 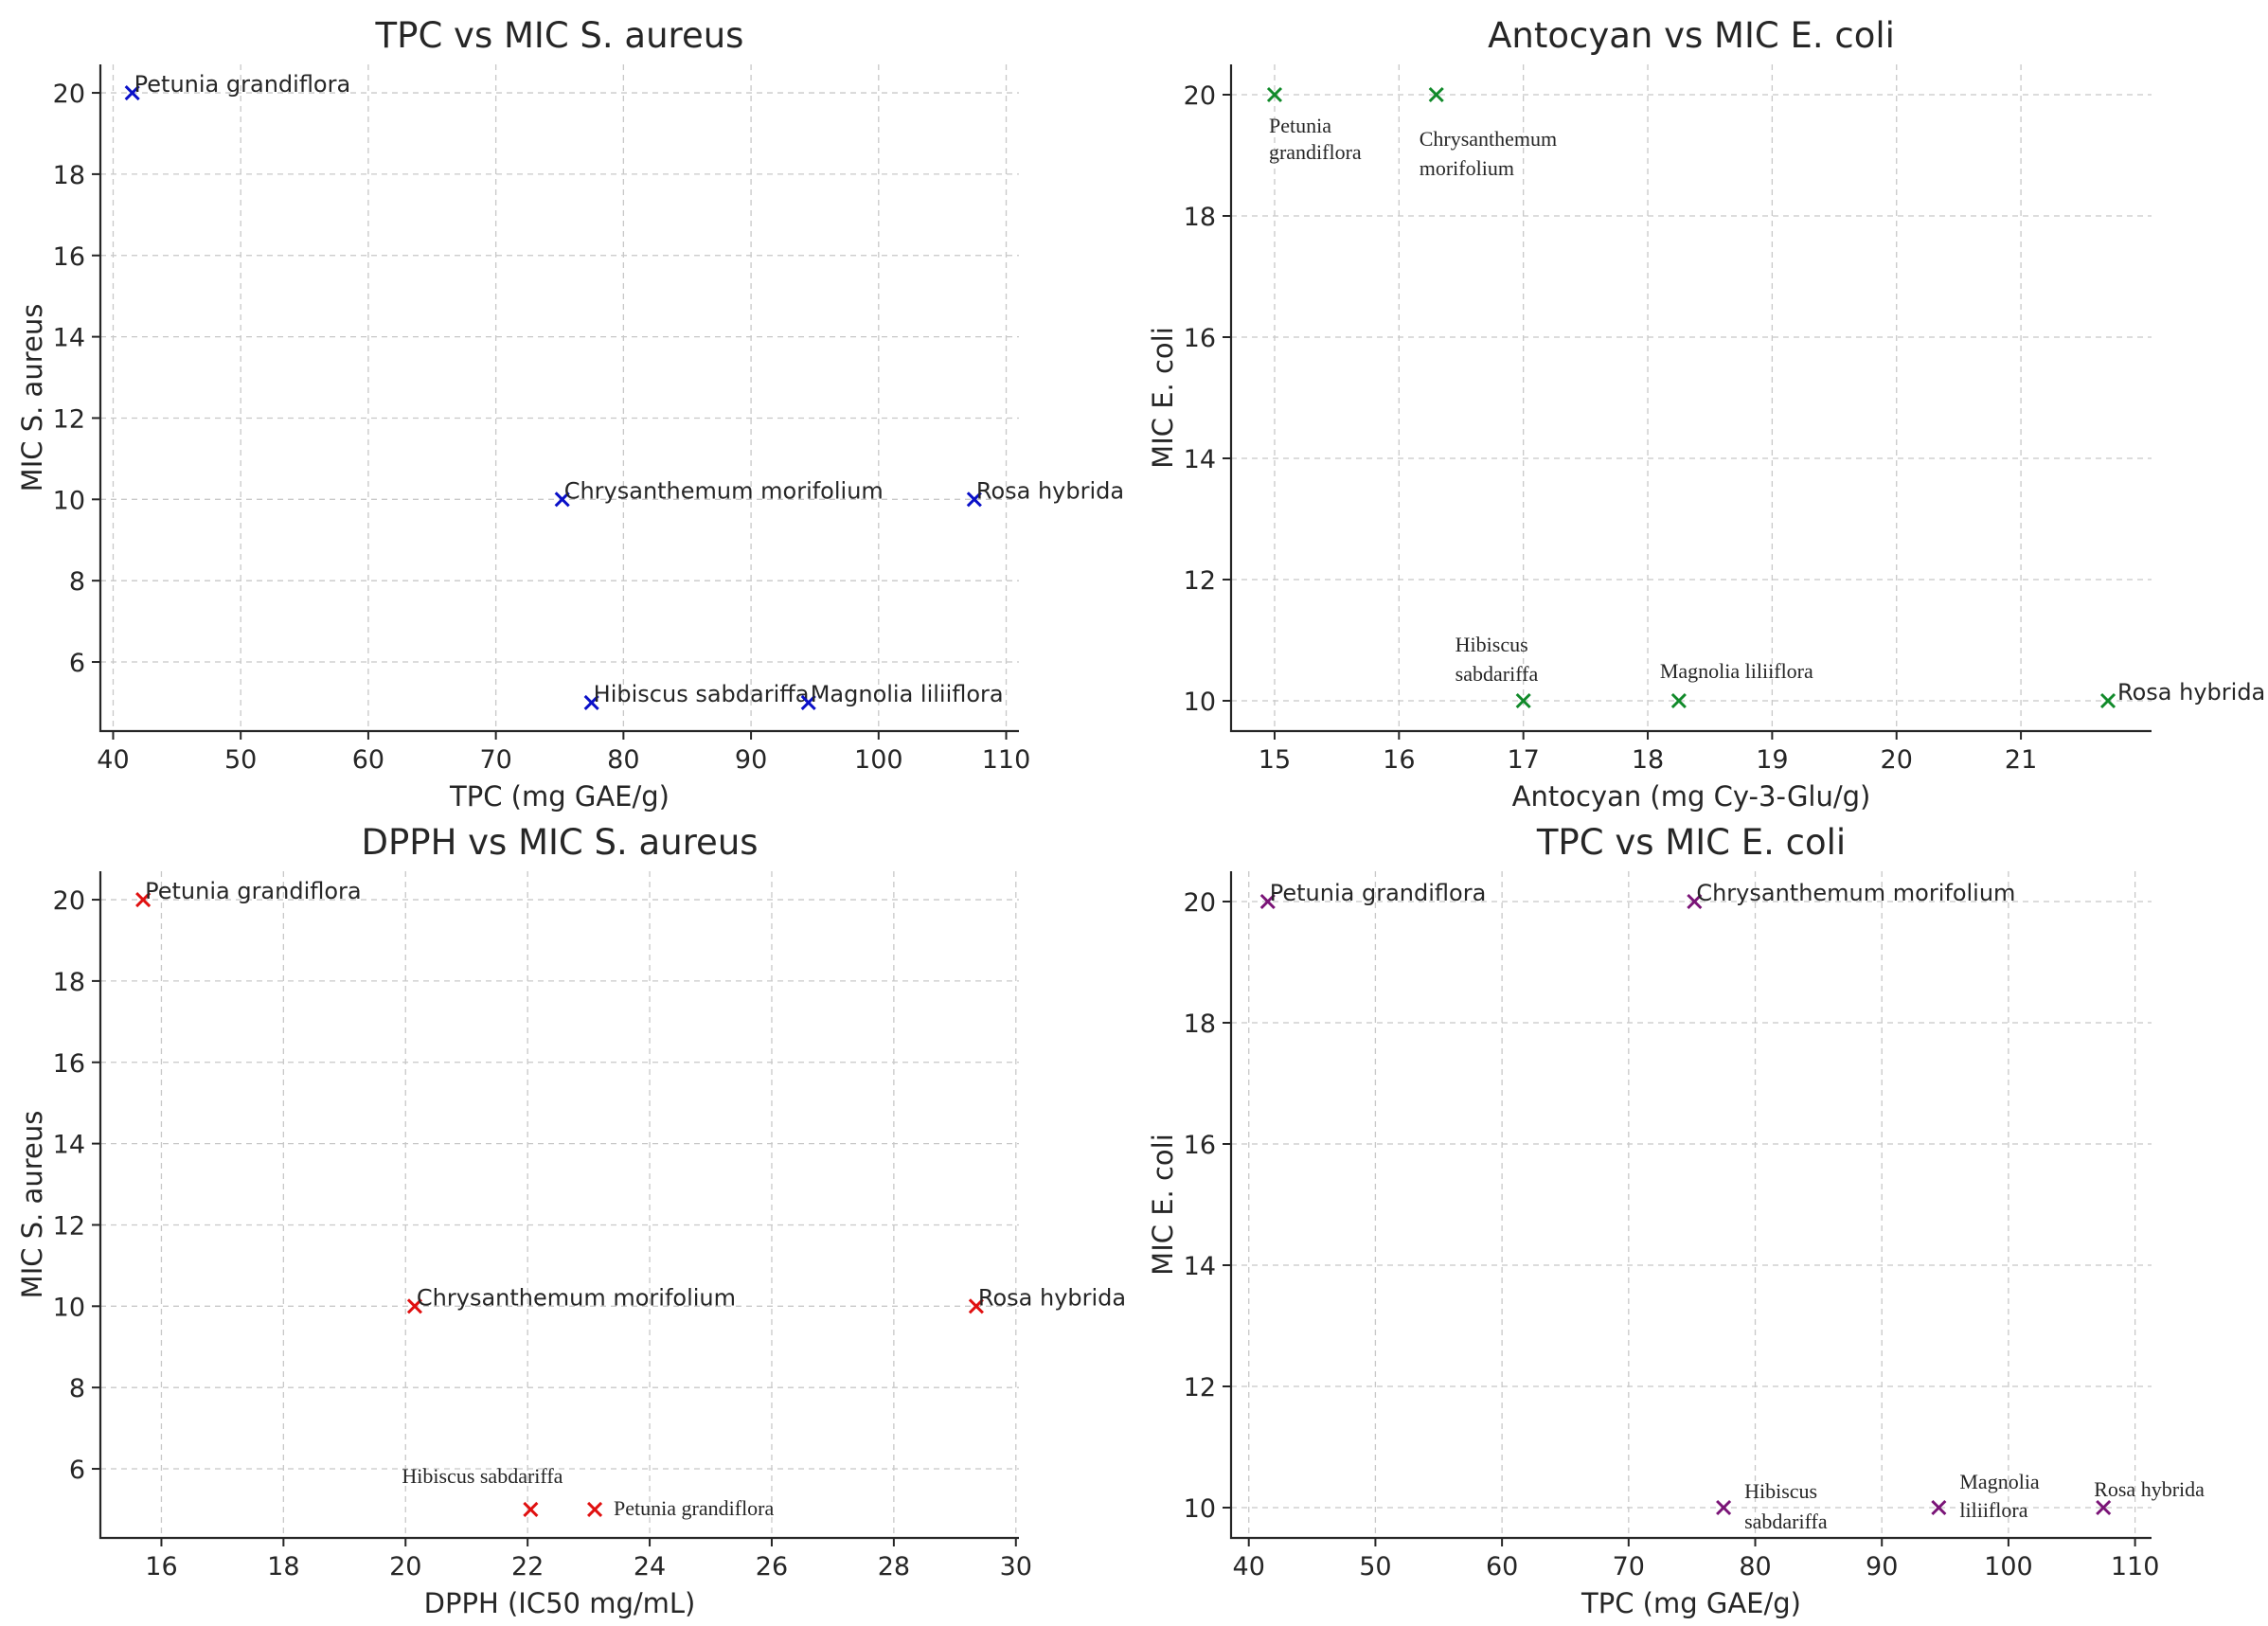 I want to click on chart-title: TPC vs MIC S. aureus, so click(x=559, y=35).